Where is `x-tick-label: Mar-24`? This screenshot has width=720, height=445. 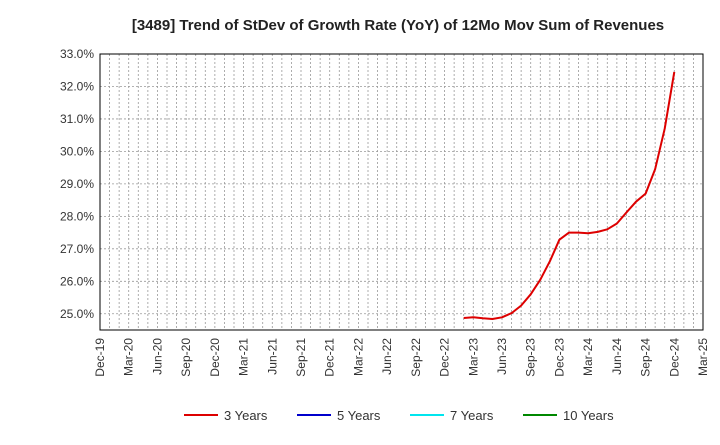
x-tick-label: Mar-24 is located at coordinates (588, 357).